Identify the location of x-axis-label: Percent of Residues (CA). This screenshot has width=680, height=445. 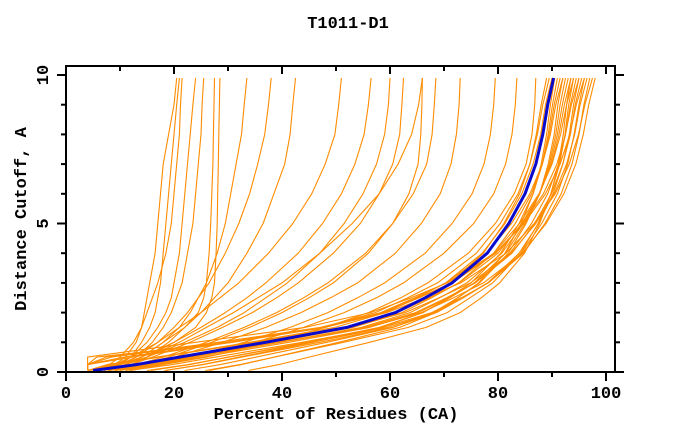
(336, 415).